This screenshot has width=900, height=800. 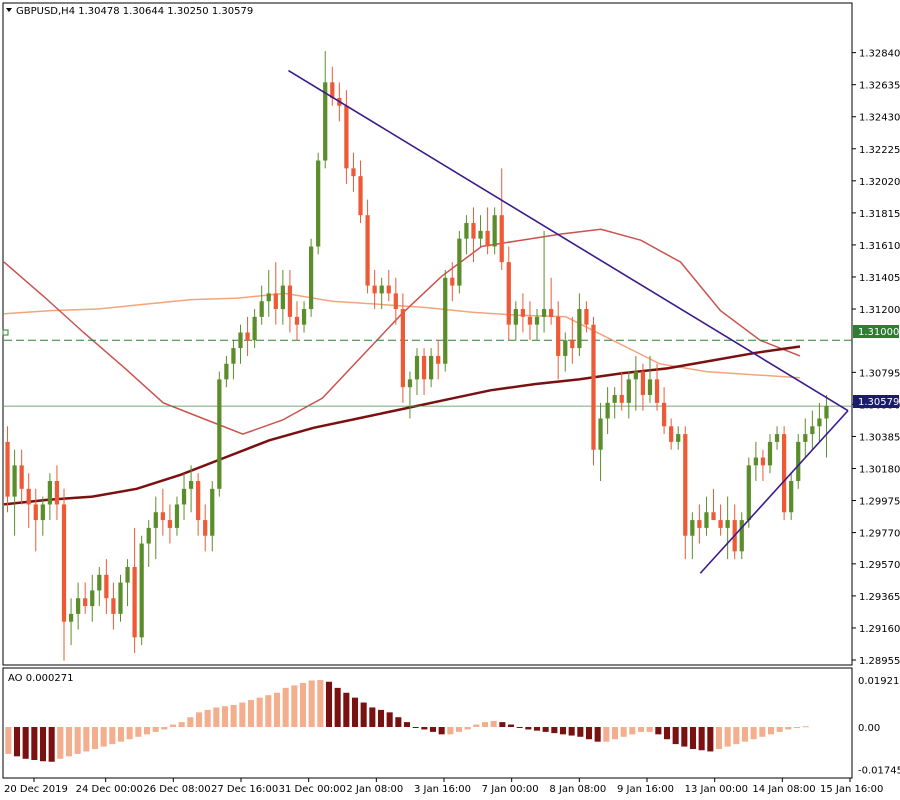 I want to click on ao-panel: AO 0.000271 0.019217 0.00 -0.017456, so click(x=451, y=723).